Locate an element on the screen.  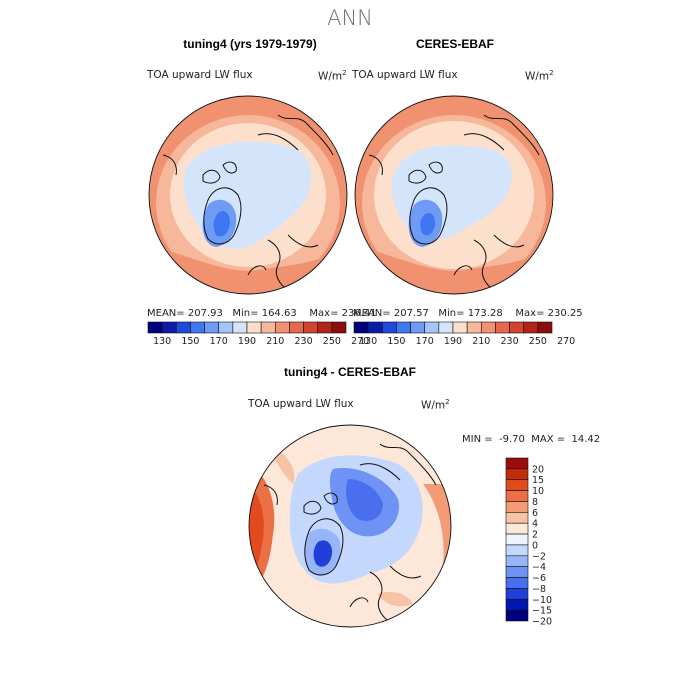
obs-colorbar-tick-label: 190 is located at coordinates (453, 341).